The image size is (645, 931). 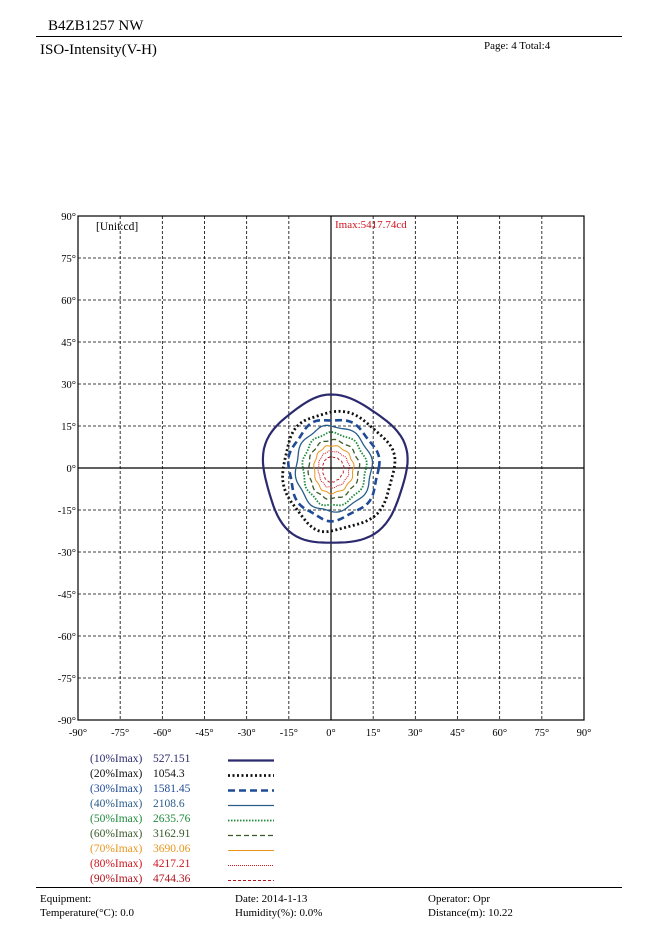 I want to click on legend-level-label: (40%Imax), so click(x=116, y=804).